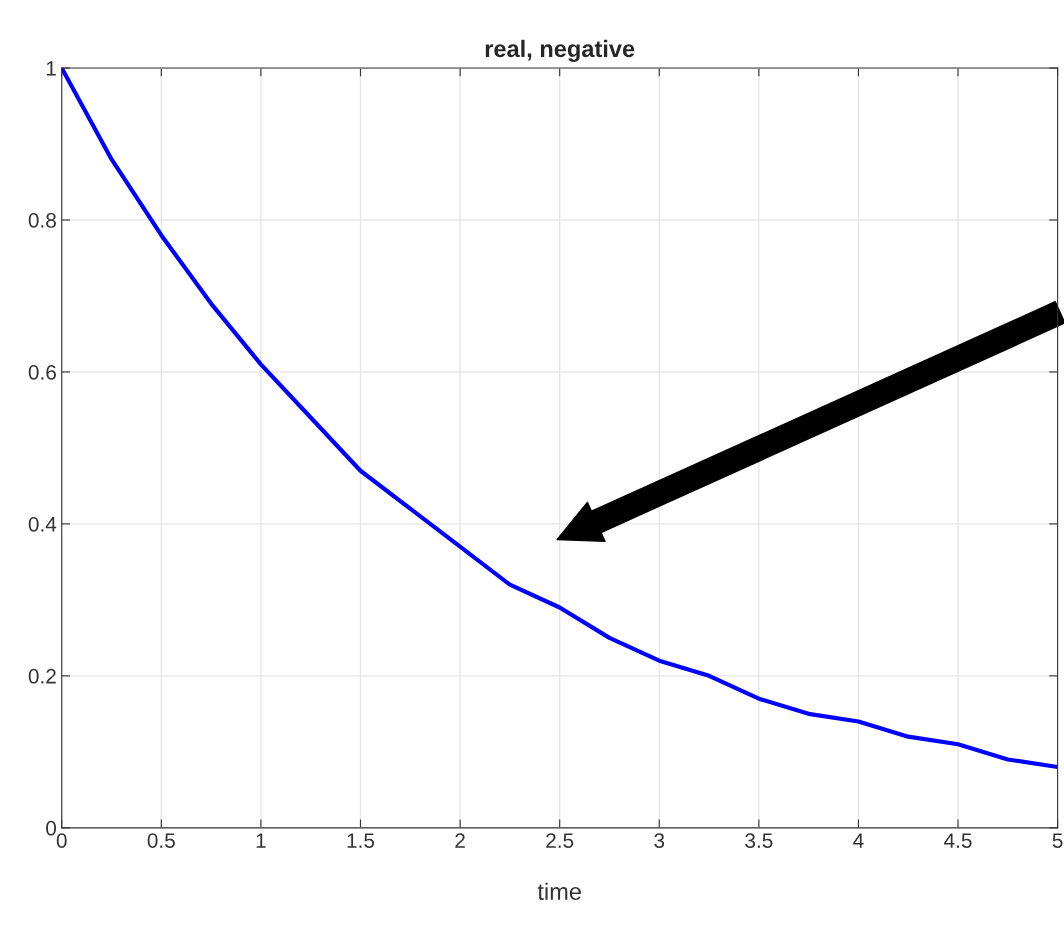  Describe the element at coordinates (161, 840) in the screenshot. I see `x-tick-label: 0.5` at that location.